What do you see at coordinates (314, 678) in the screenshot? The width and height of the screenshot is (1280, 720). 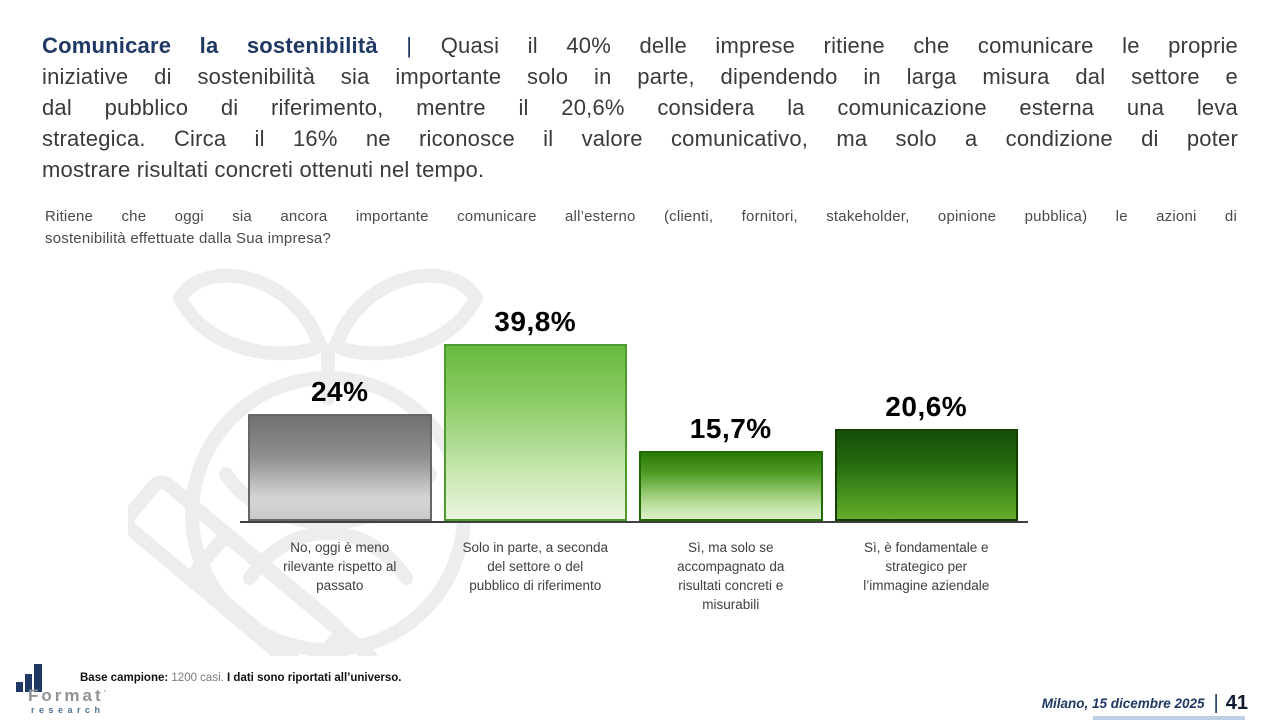 I see `base-universe-note: I dati sono riportati all’universo.` at bounding box center [314, 678].